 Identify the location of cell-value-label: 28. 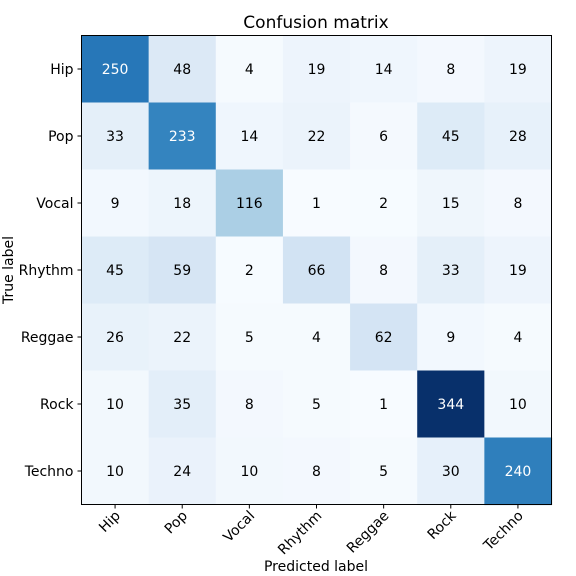
(518, 137).